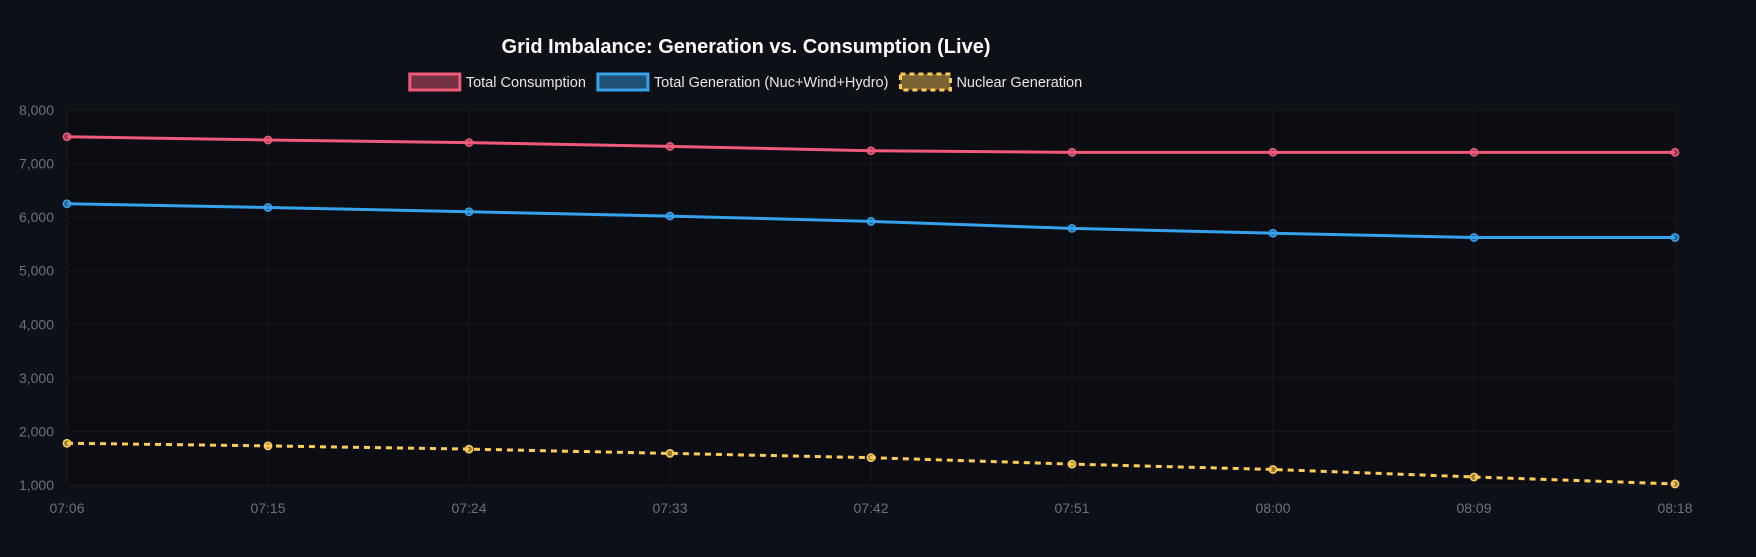  I want to click on x-tick-label: 07:24, so click(468, 508).